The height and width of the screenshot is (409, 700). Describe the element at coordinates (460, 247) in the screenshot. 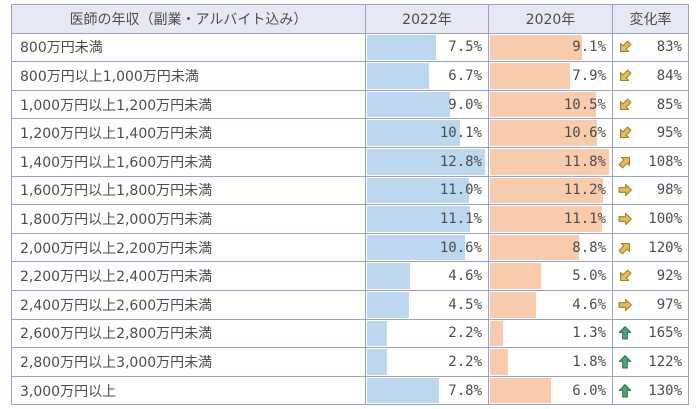

I see `value-2022: 10.6%` at that location.